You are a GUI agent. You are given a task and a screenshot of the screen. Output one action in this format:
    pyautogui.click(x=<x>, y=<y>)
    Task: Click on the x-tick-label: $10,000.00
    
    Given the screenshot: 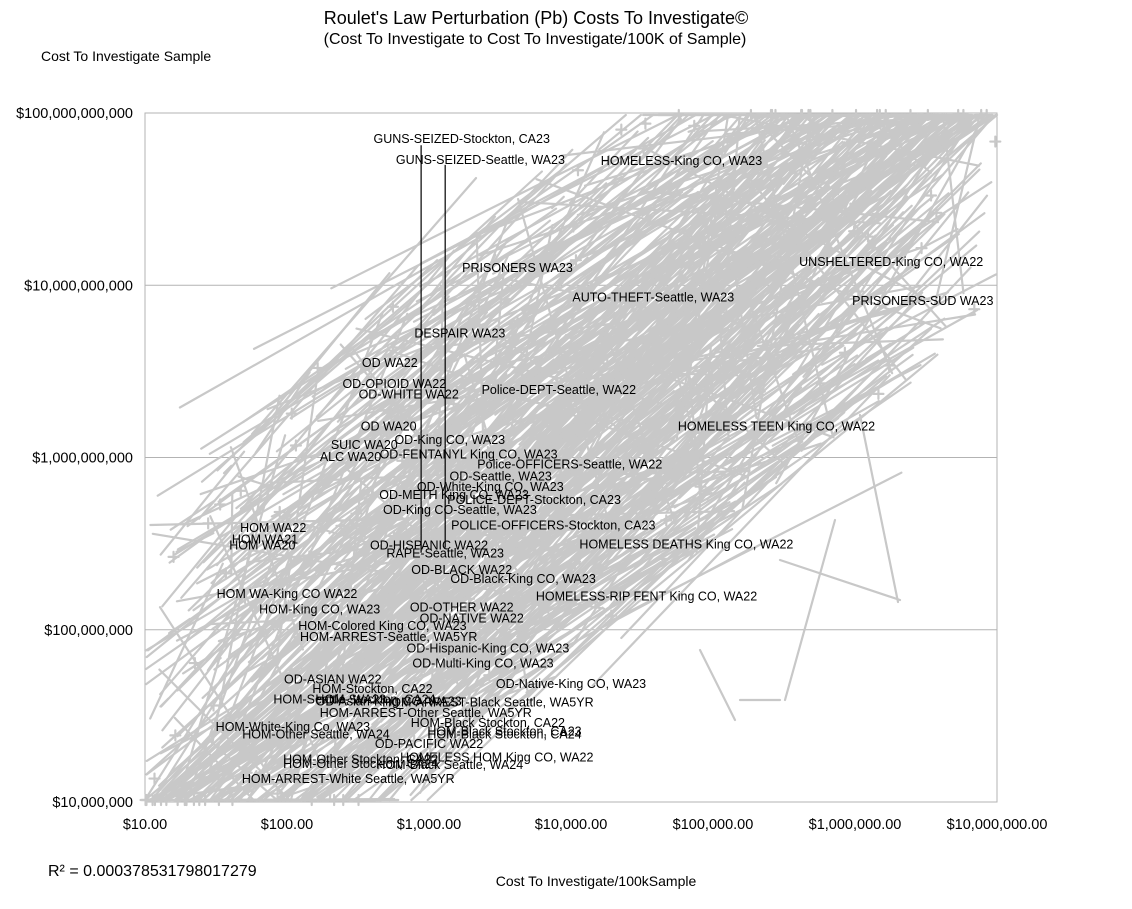 What is the action you would take?
    pyautogui.click(x=571, y=825)
    